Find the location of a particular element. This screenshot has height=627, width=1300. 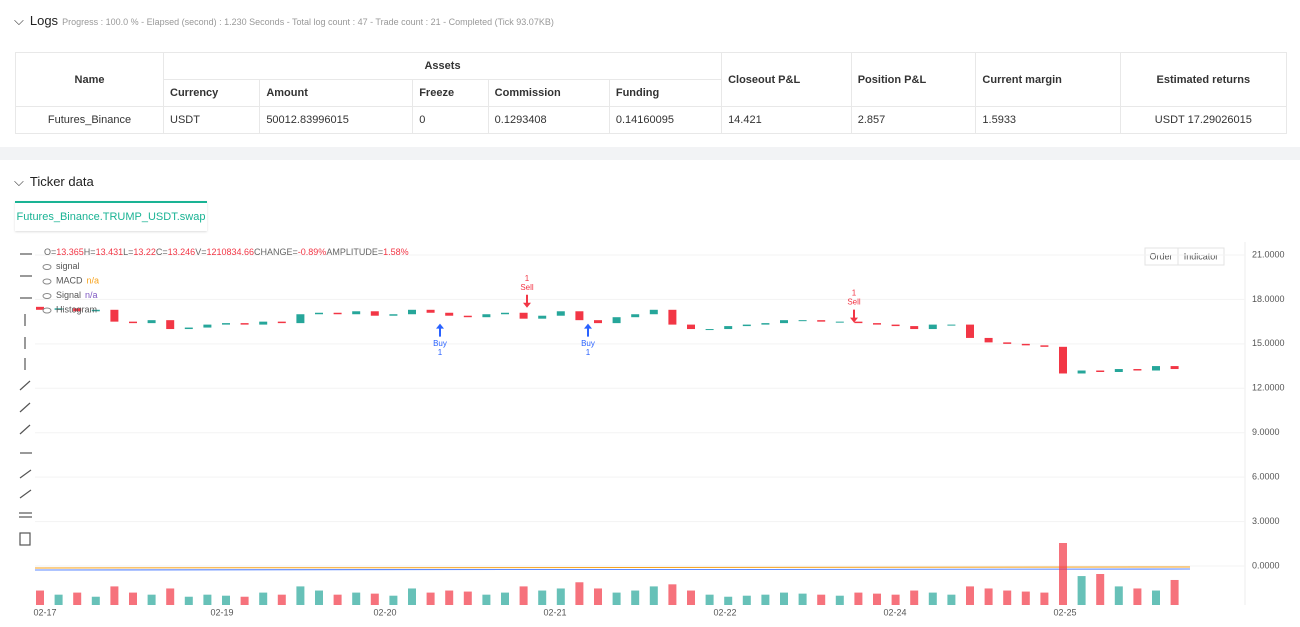

x-tick-label: 02-25 is located at coordinates (1064, 612).